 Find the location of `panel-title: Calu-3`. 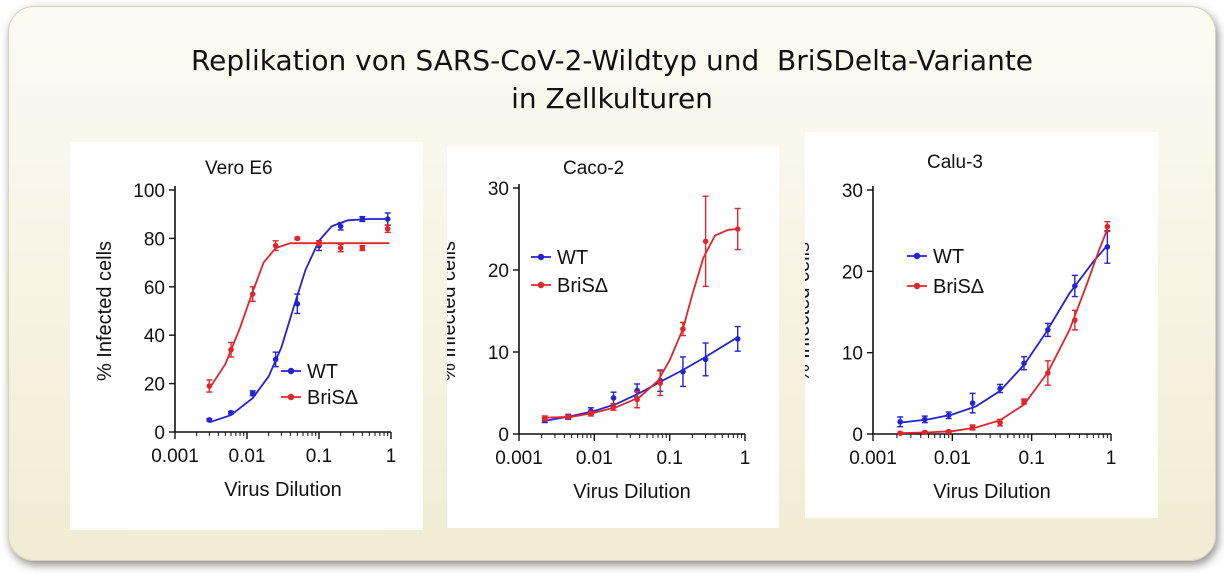

panel-title: Calu-3 is located at coordinates (955, 162).